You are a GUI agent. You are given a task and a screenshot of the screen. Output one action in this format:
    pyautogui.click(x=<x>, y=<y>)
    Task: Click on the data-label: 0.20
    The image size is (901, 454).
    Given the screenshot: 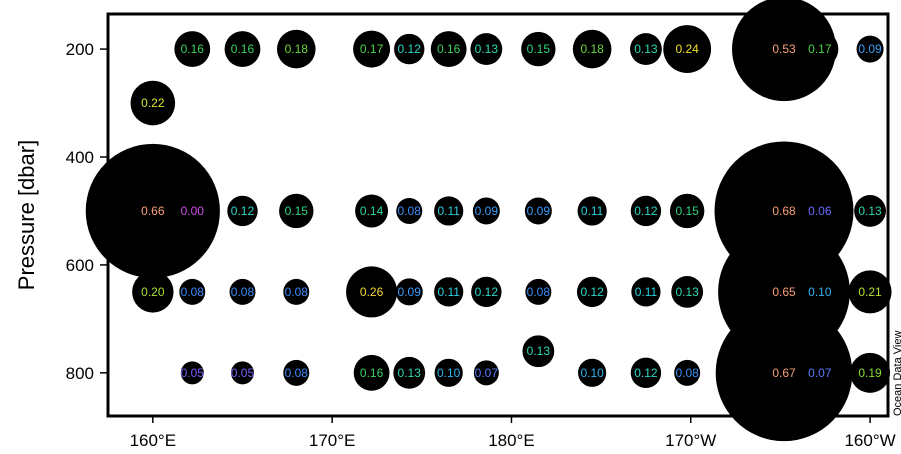 What is the action you would take?
    pyautogui.click(x=153, y=292)
    